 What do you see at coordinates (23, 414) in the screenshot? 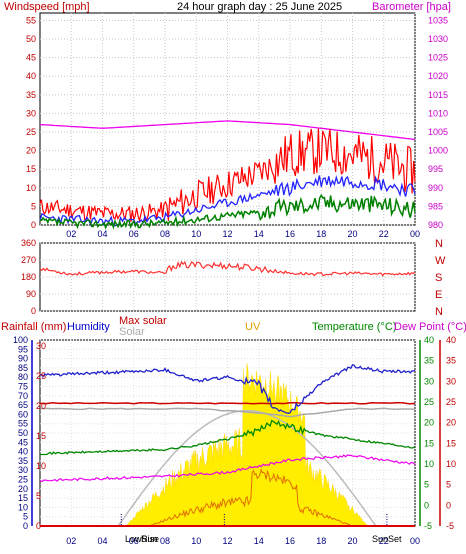
I see `rain-tick-label: 60` at bounding box center [23, 414].